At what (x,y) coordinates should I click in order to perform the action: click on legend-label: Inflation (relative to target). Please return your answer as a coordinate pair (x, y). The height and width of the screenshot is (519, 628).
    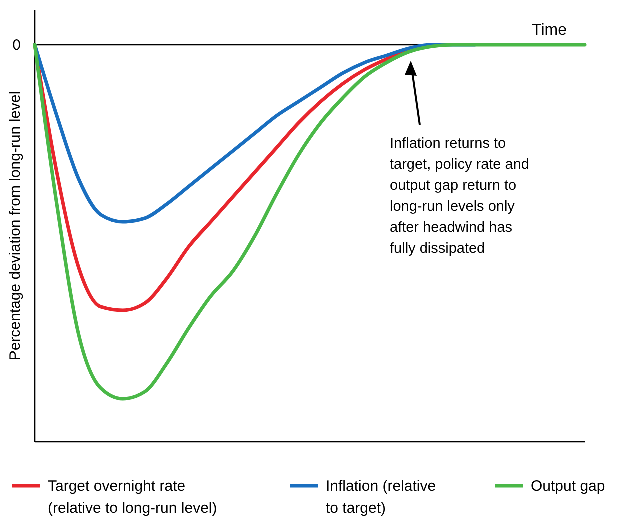
    Looking at the image, I should click on (381, 497).